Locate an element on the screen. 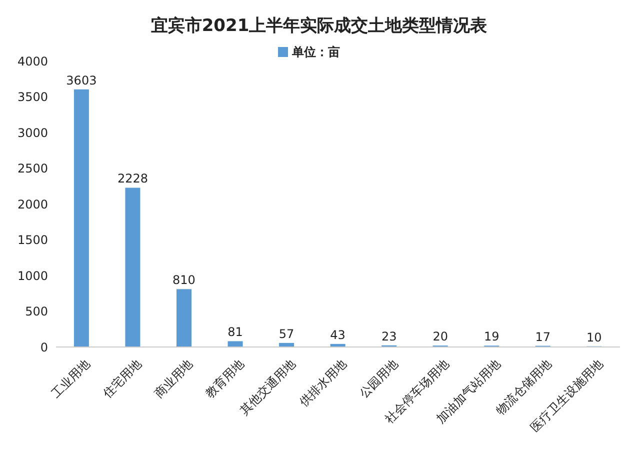 This screenshot has height=451, width=638. data-label: 17 is located at coordinates (543, 337).